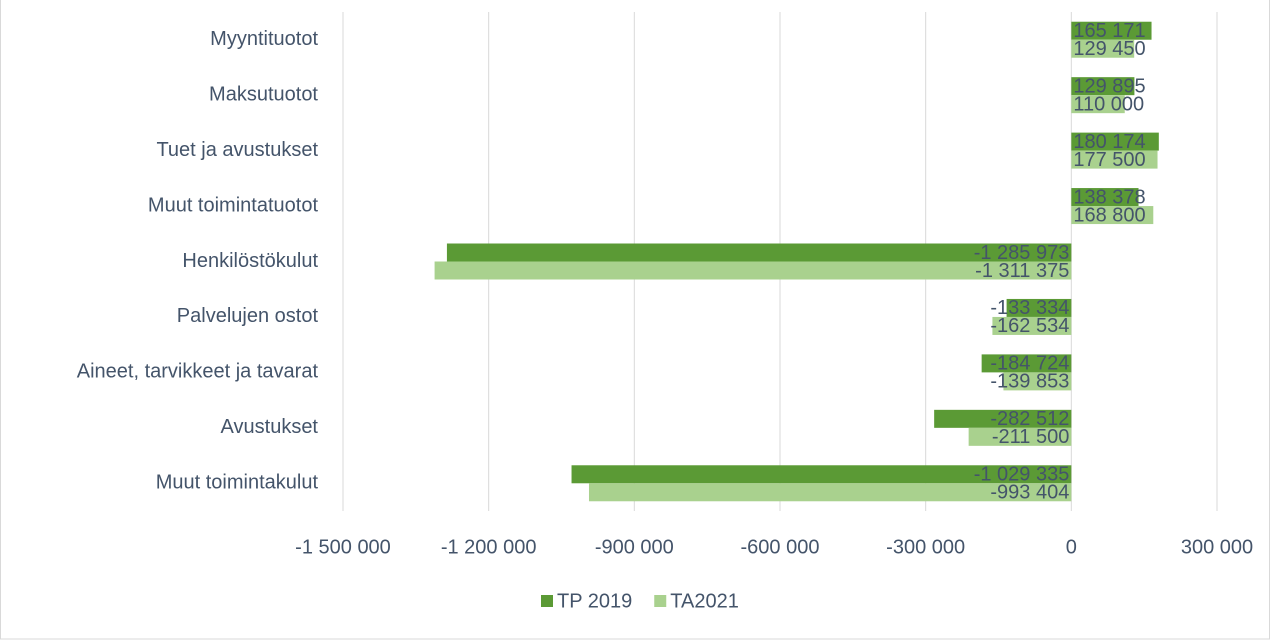 The image size is (1271, 640). What do you see at coordinates (489, 547) in the screenshot?
I see `x-tick-label: -1 200 000` at bounding box center [489, 547].